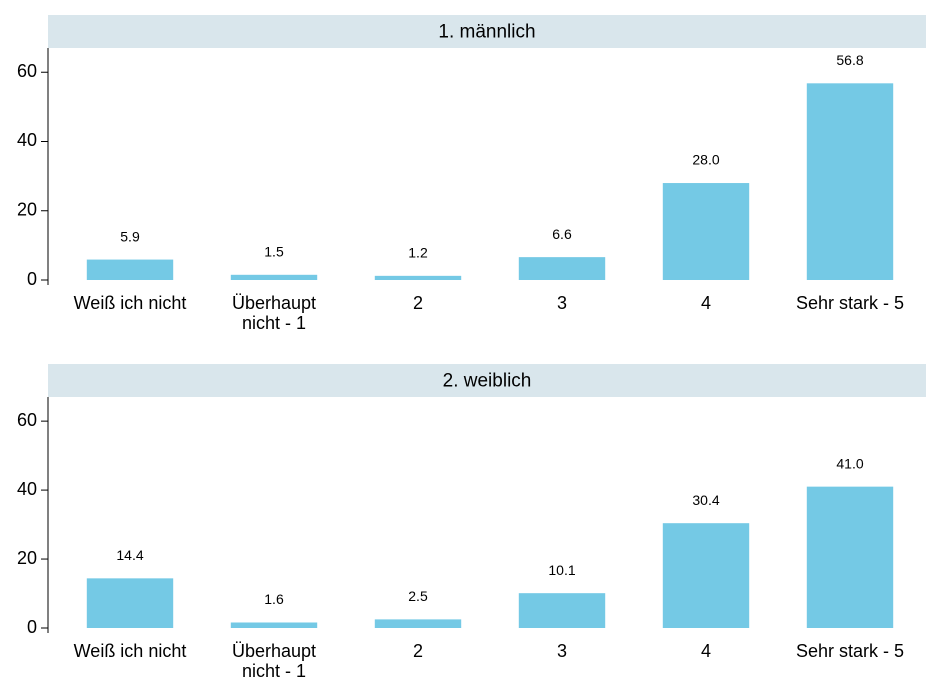 The image size is (929, 685). Describe the element at coordinates (129, 555) in the screenshot. I see `value-label: 14.4` at that location.